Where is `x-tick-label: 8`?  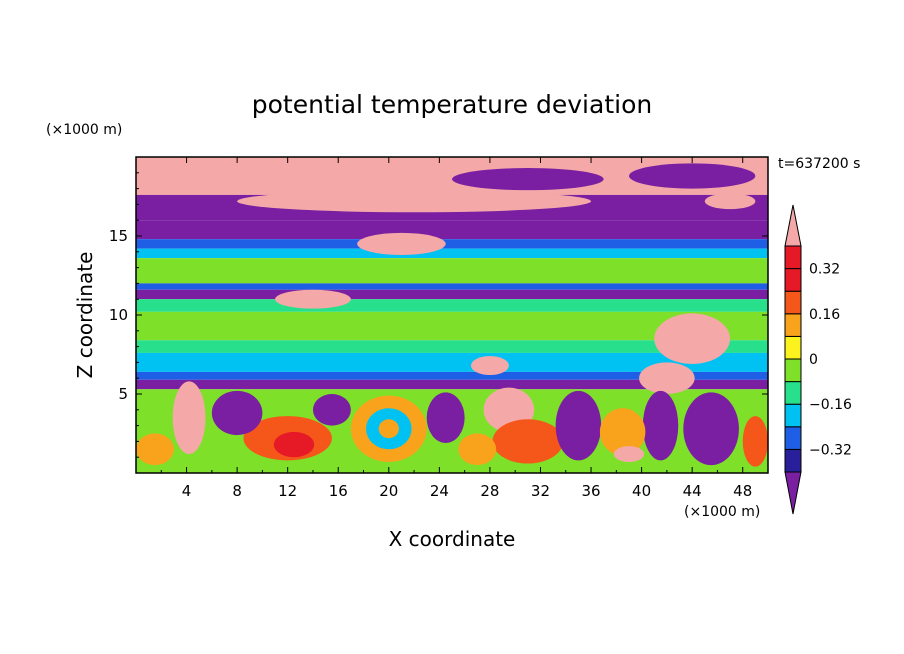 x-tick-label: 8 is located at coordinates (237, 491).